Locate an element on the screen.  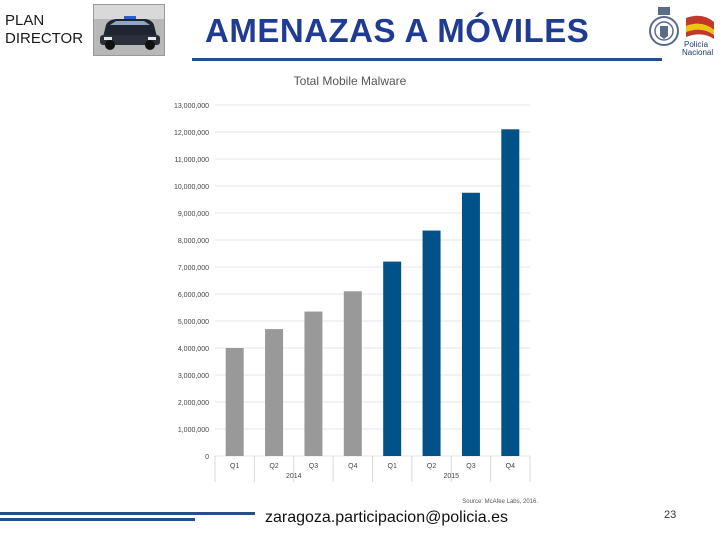
y-tick-label: 7,000,000 is located at coordinates (193, 268).